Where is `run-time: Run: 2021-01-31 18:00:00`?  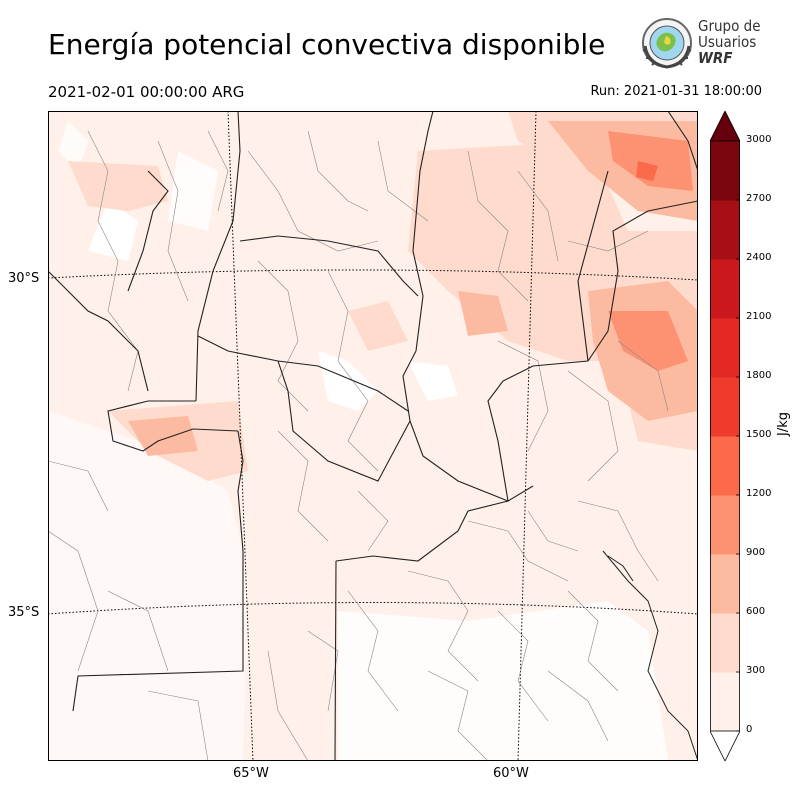
run-time: Run: 2021-01-31 18:00:00 is located at coordinates (676, 91).